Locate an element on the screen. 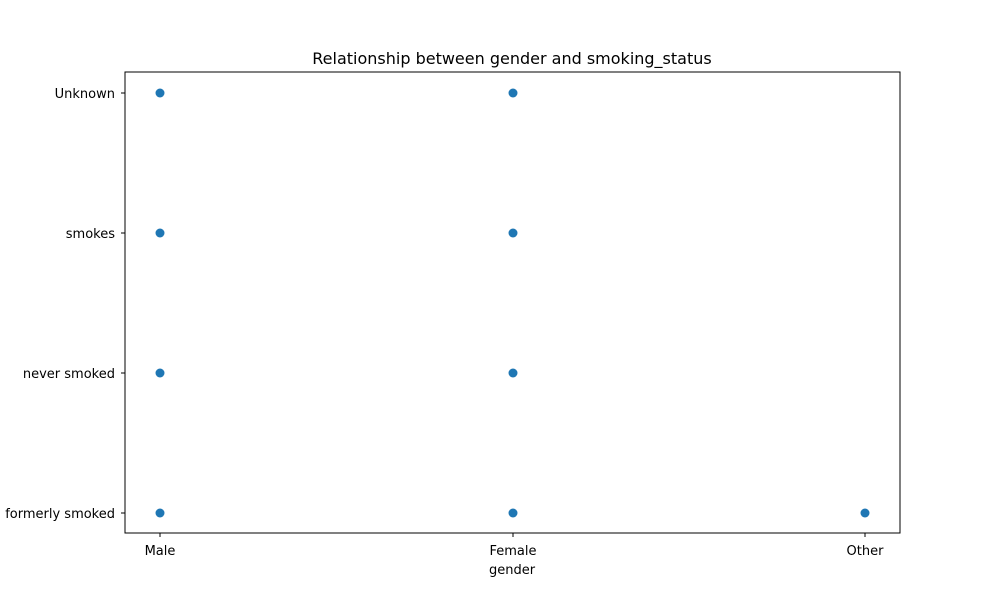  y-tick-label: smokes is located at coordinates (90, 234).